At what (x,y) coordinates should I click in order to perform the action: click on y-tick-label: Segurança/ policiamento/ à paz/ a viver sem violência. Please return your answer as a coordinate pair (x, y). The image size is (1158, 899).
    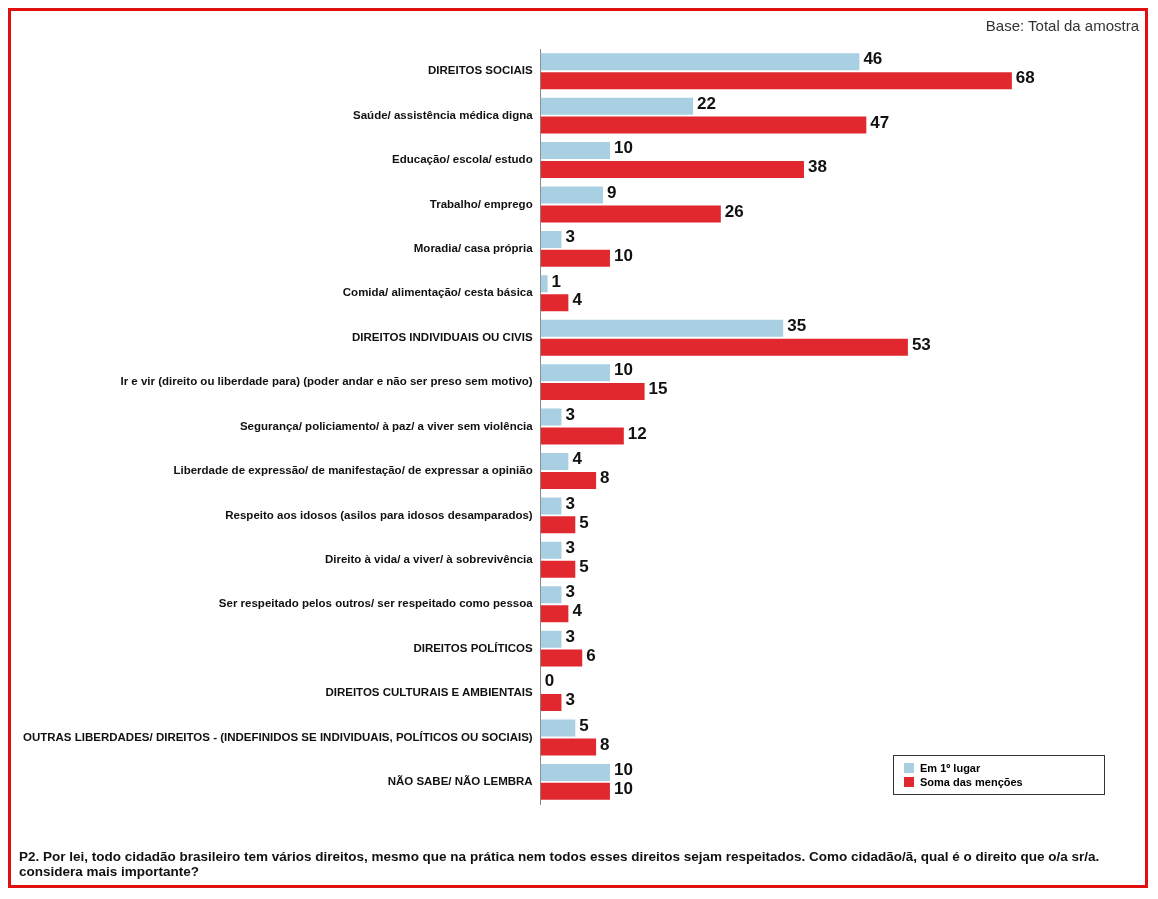
    Looking at the image, I should click on (386, 425).